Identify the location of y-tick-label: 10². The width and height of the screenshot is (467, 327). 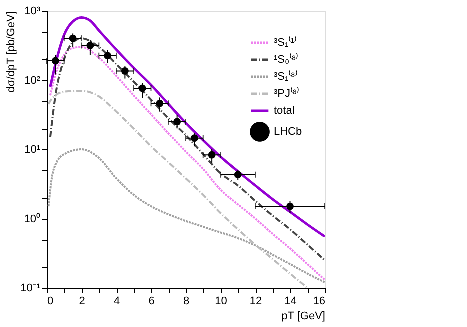
(32, 80).